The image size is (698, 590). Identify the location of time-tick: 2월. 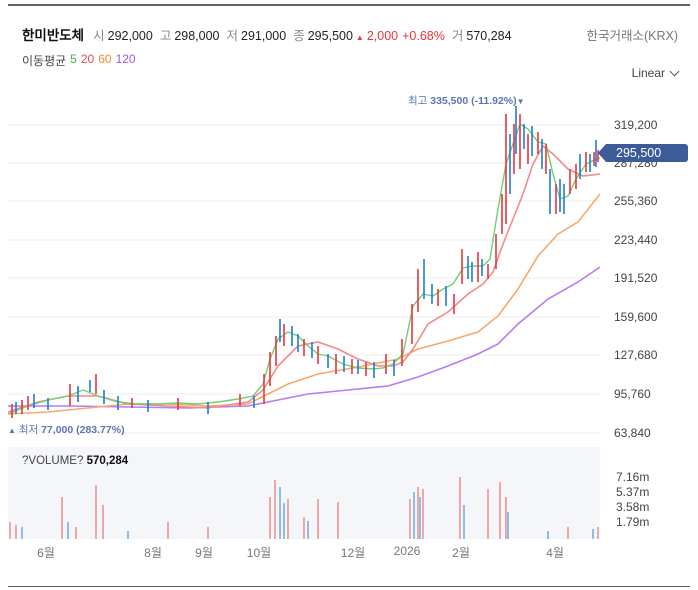
(461, 553).